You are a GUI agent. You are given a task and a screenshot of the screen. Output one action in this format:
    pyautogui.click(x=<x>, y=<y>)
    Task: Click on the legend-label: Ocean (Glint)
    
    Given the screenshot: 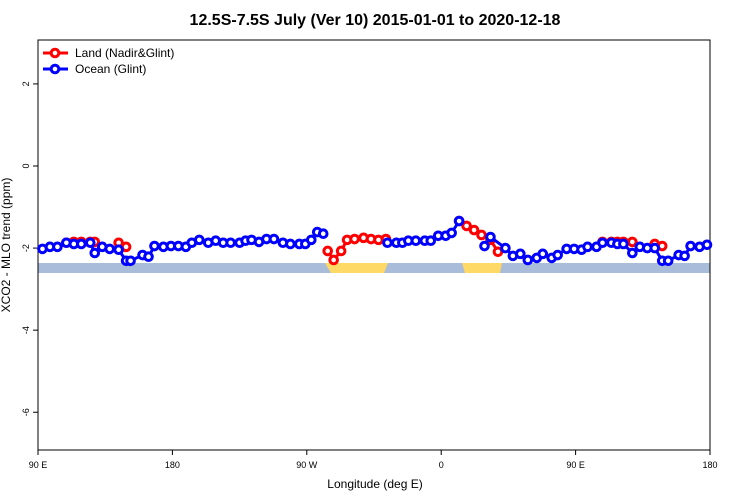 What is the action you would take?
    pyautogui.click(x=110, y=69)
    